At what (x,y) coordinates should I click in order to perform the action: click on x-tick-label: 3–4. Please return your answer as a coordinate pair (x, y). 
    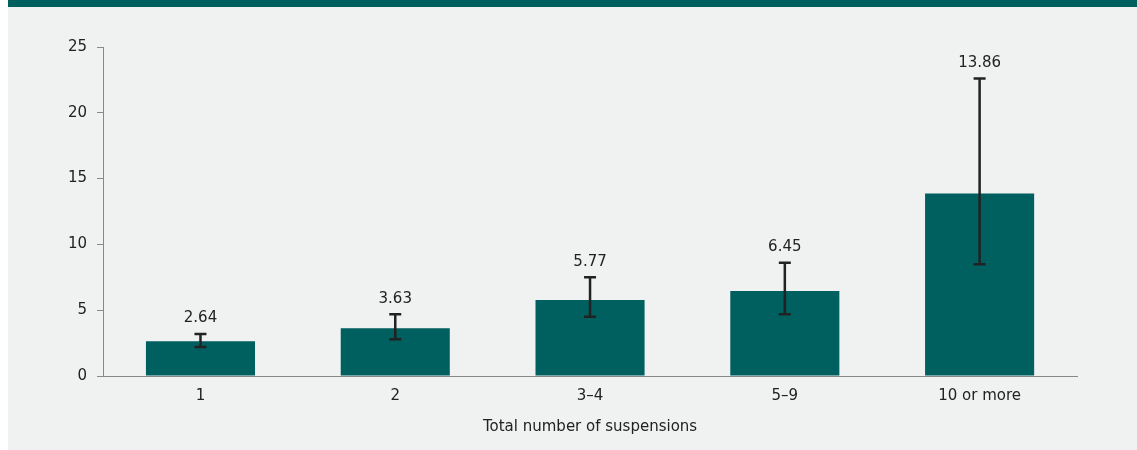
    Looking at the image, I should click on (590, 394).